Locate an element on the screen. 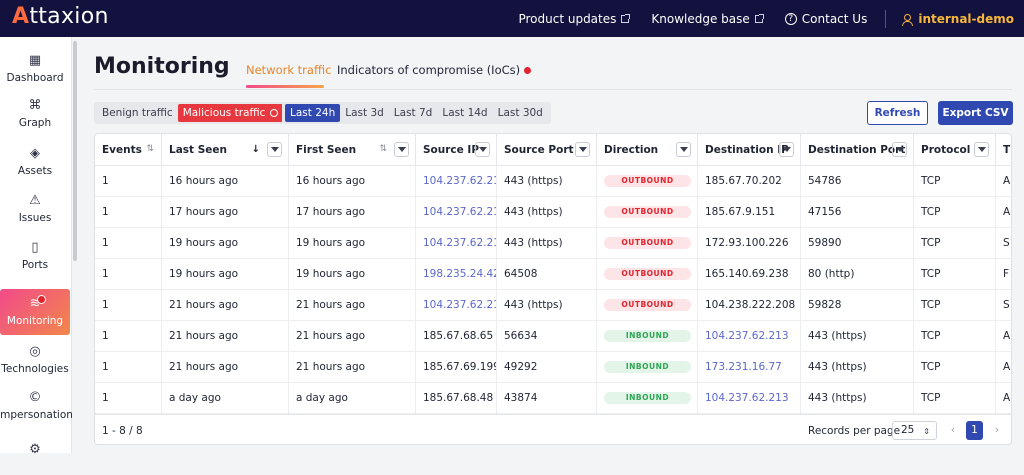 This screenshot has width=1024, height=475. column-header: Destination Port is located at coordinates (857, 150).